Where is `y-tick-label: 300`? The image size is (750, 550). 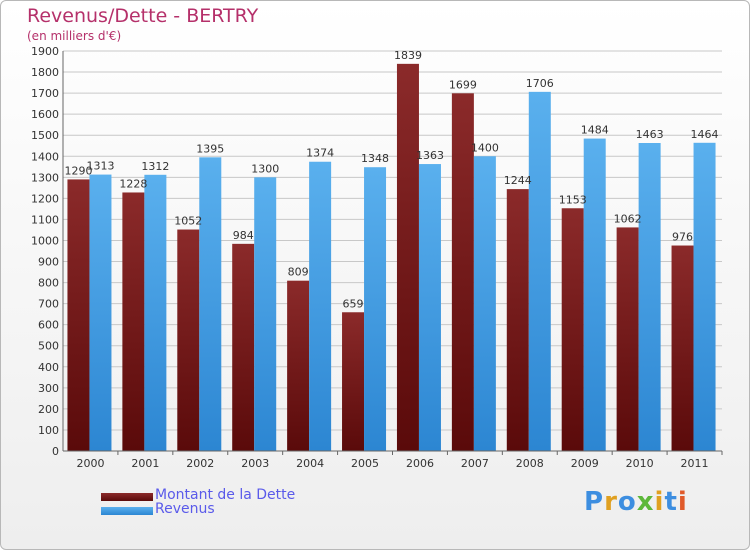
y-tick-label: 300 is located at coordinates (48, 388).